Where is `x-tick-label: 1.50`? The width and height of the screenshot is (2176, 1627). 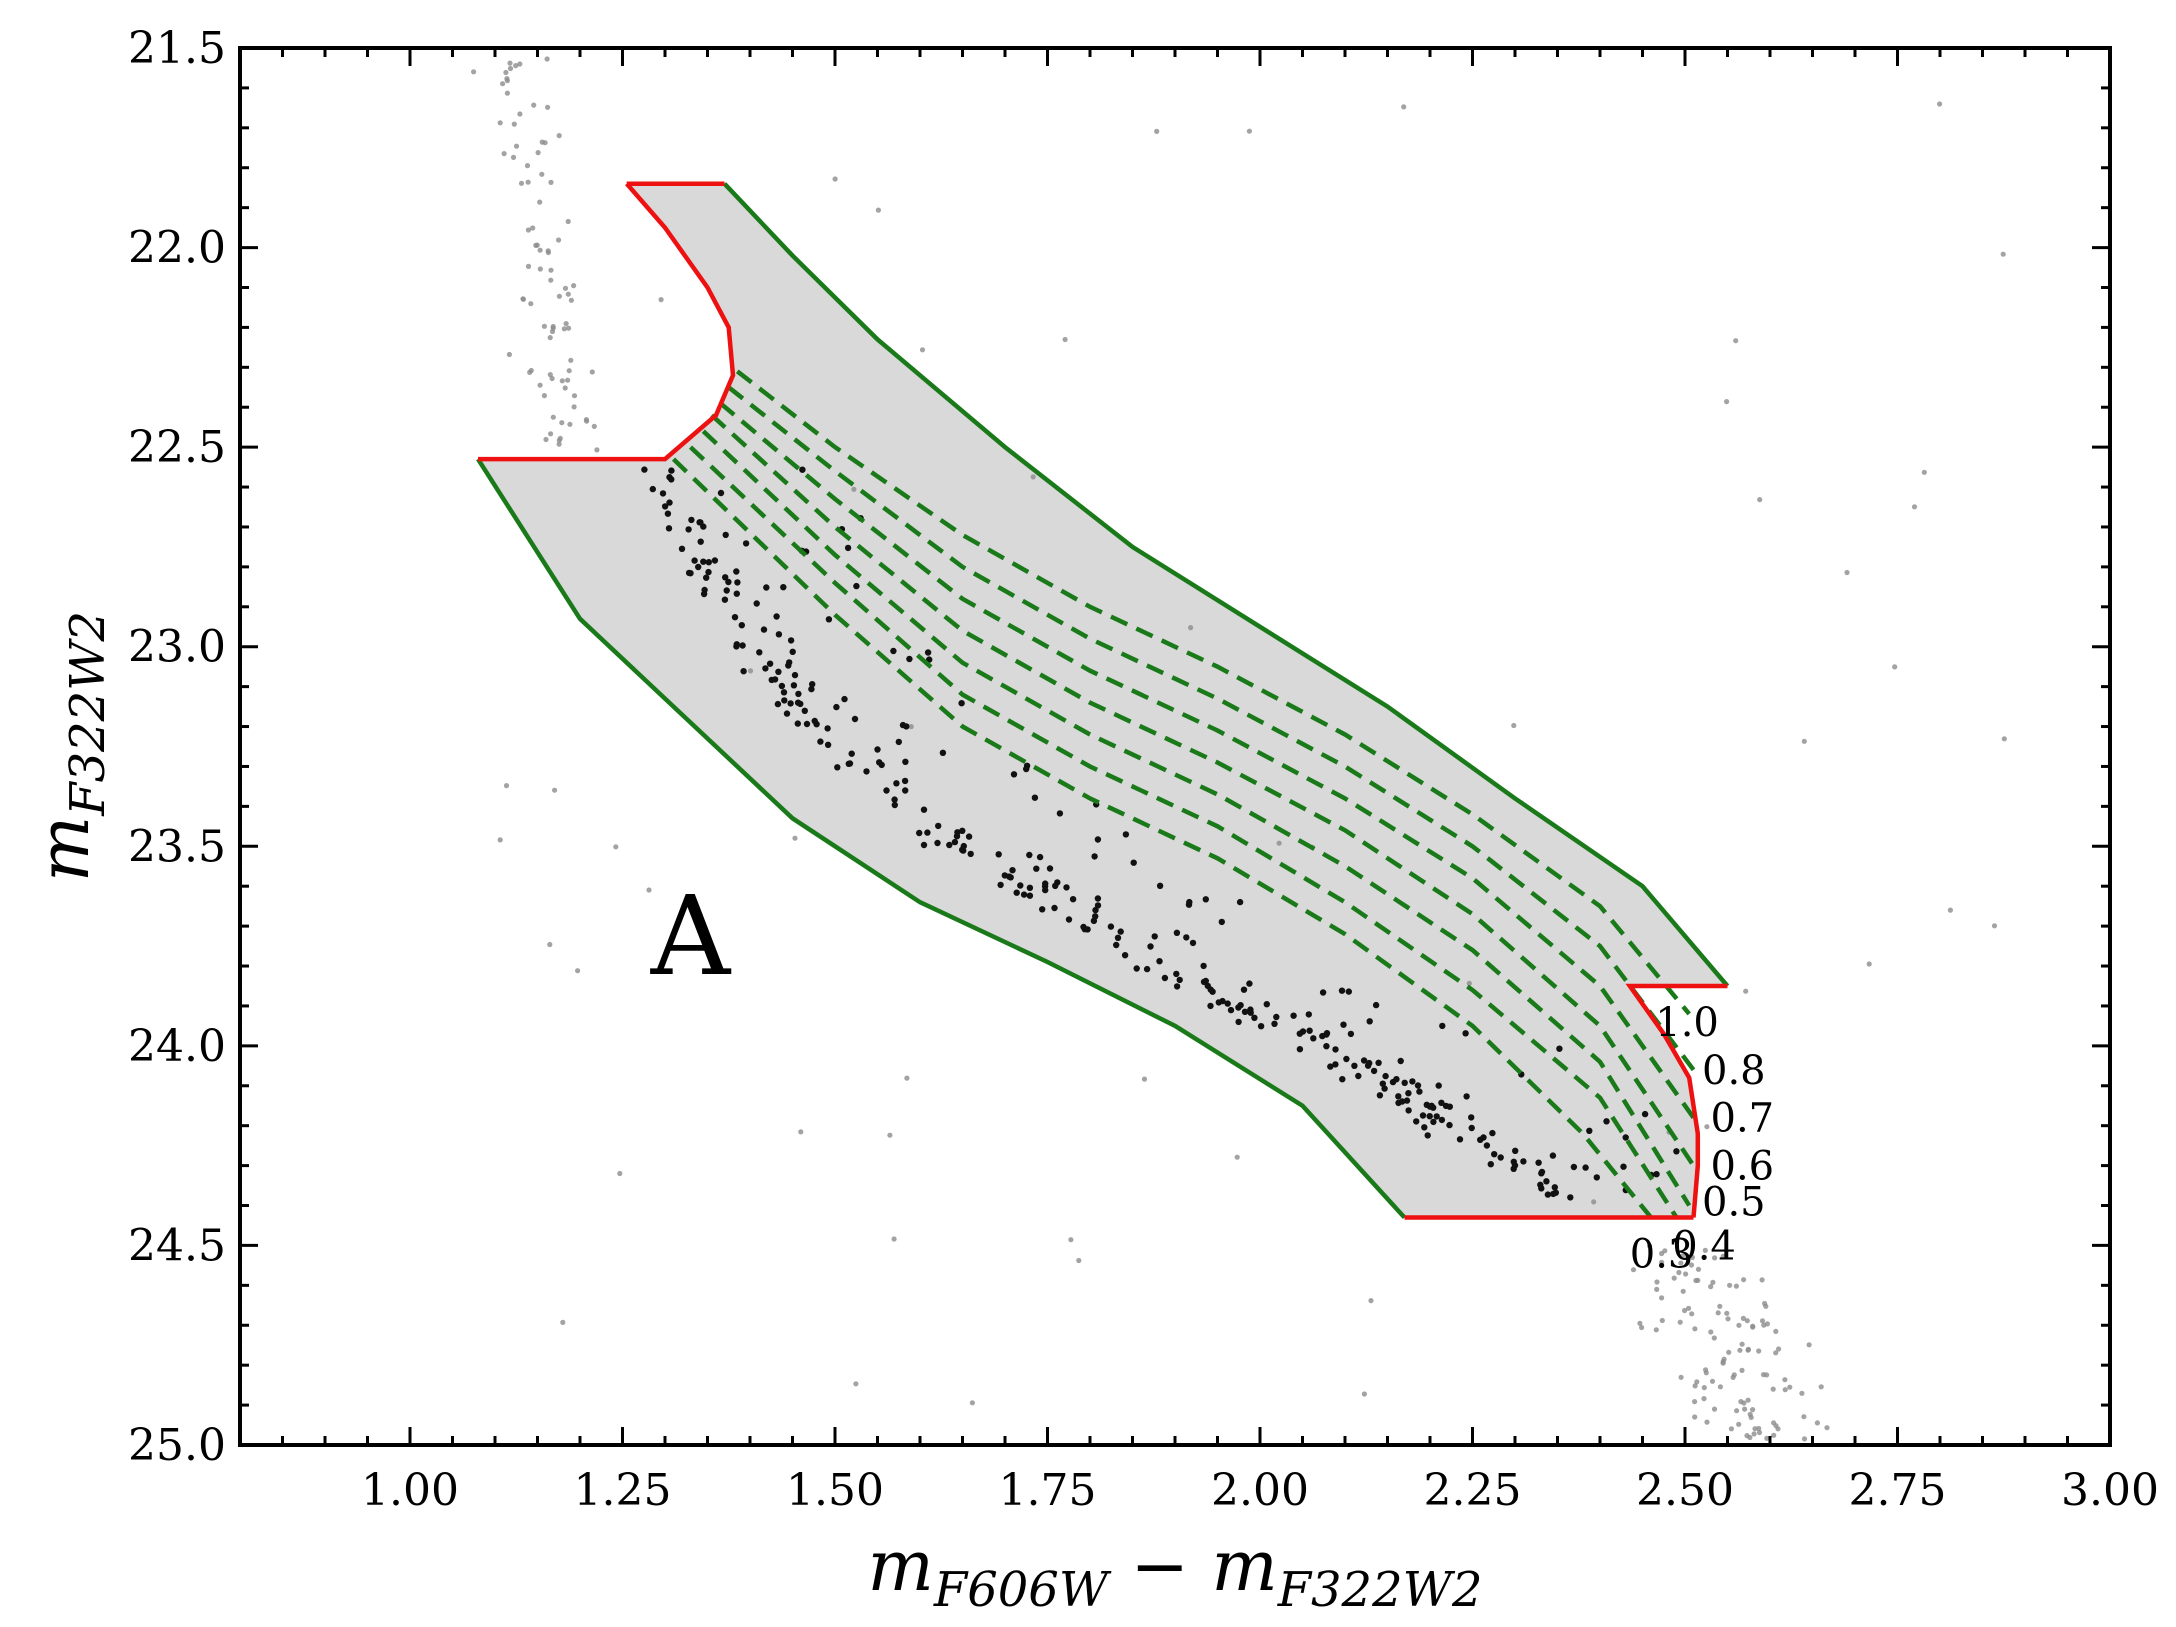 x-tick-label: 1.50 is located at coordinates (835, 1490).